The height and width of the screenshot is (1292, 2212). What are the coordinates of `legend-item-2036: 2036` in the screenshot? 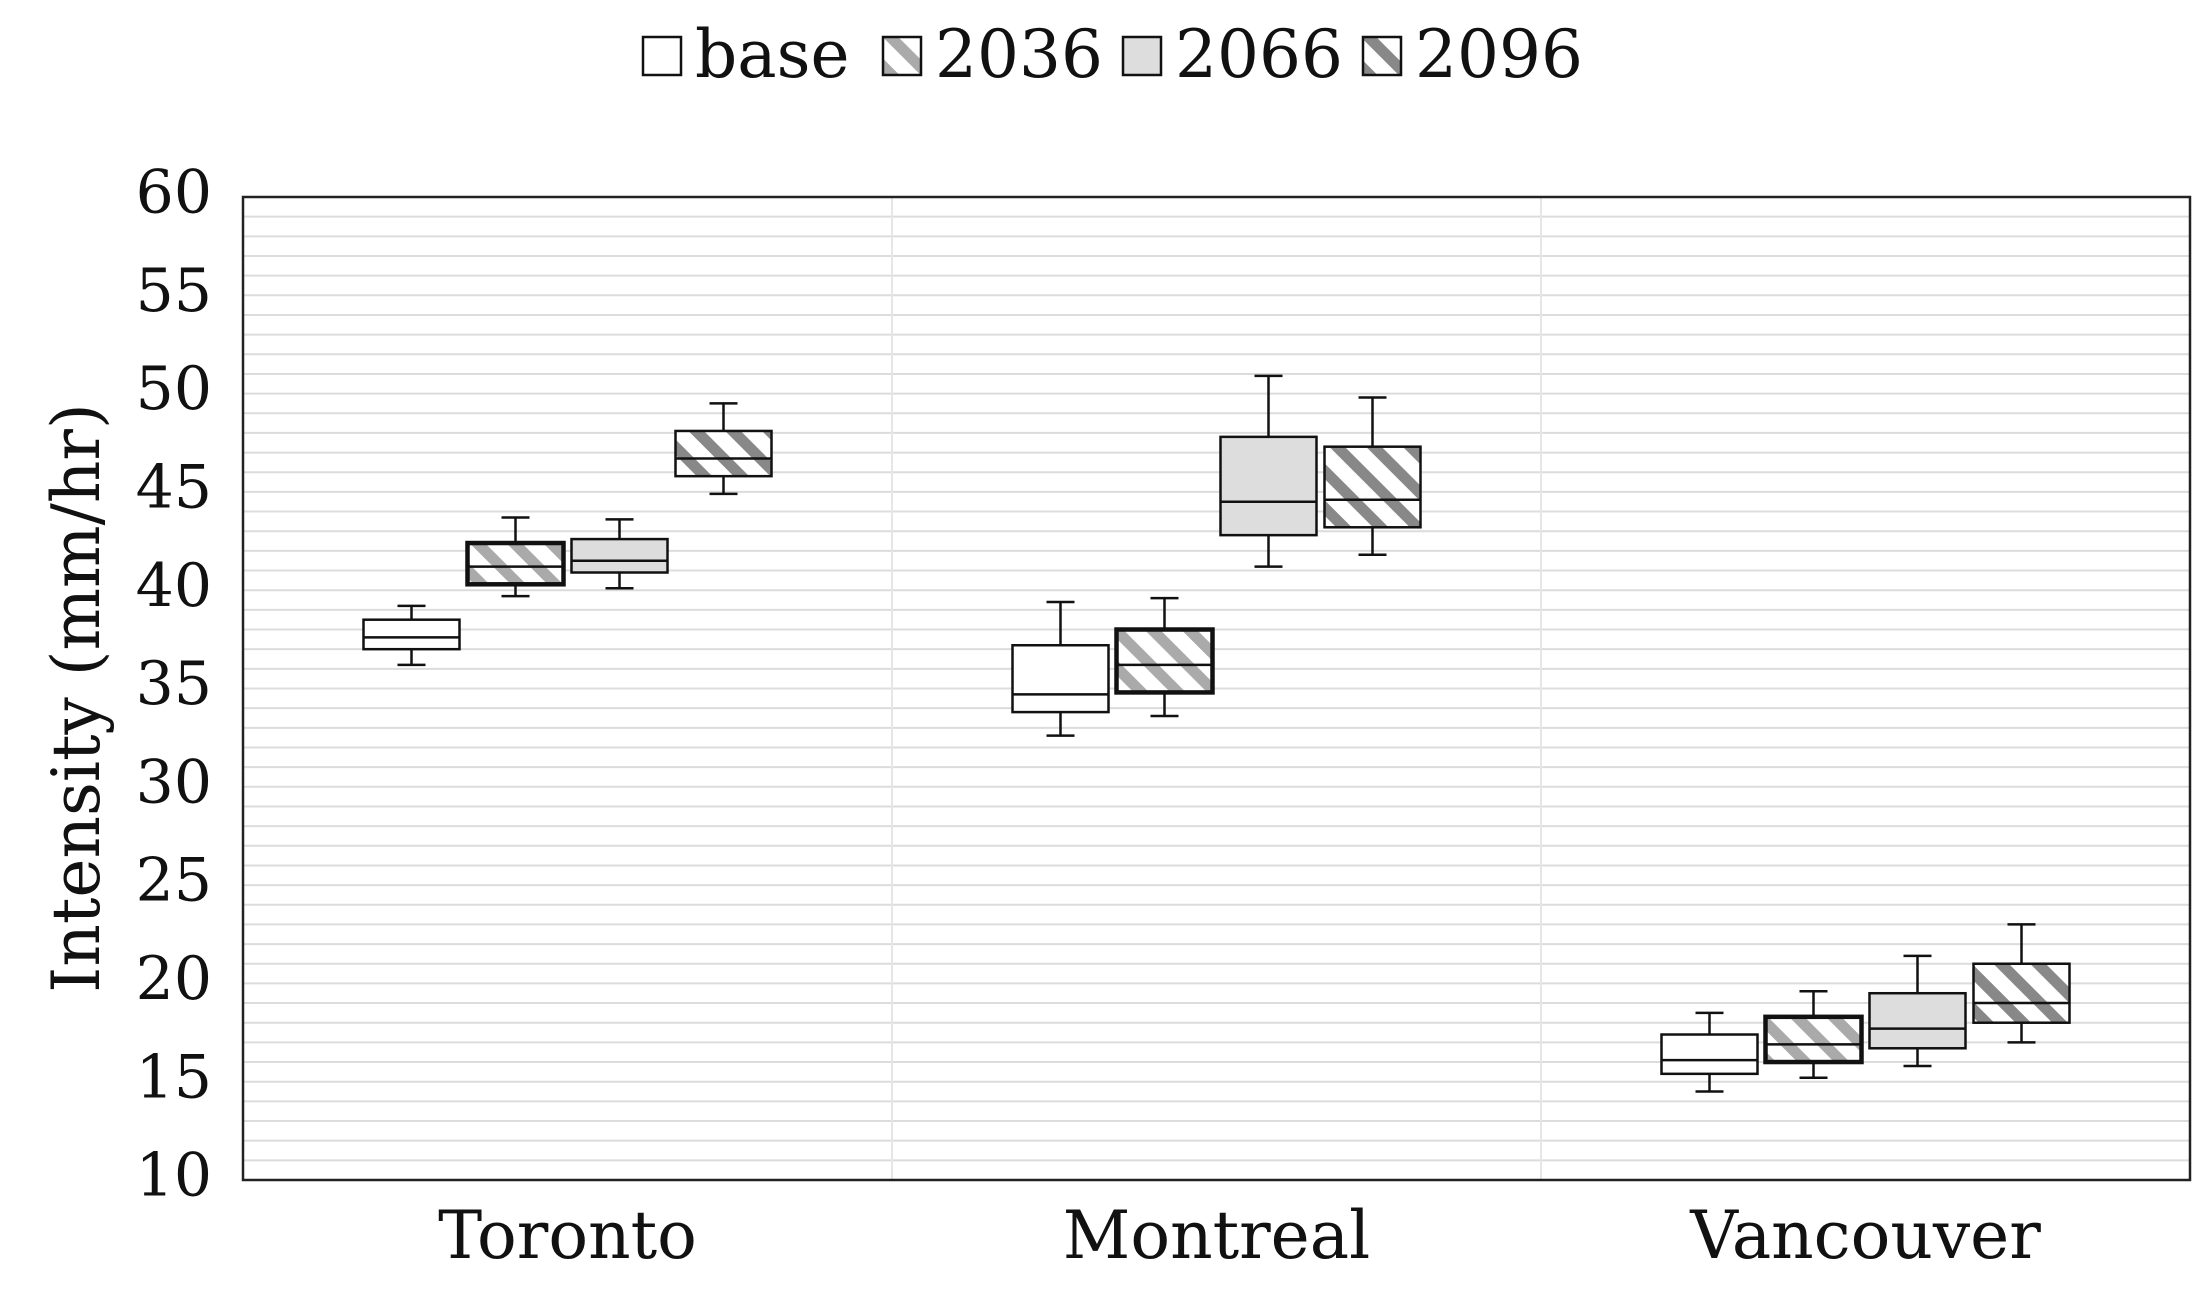 It's located at (992, 54).